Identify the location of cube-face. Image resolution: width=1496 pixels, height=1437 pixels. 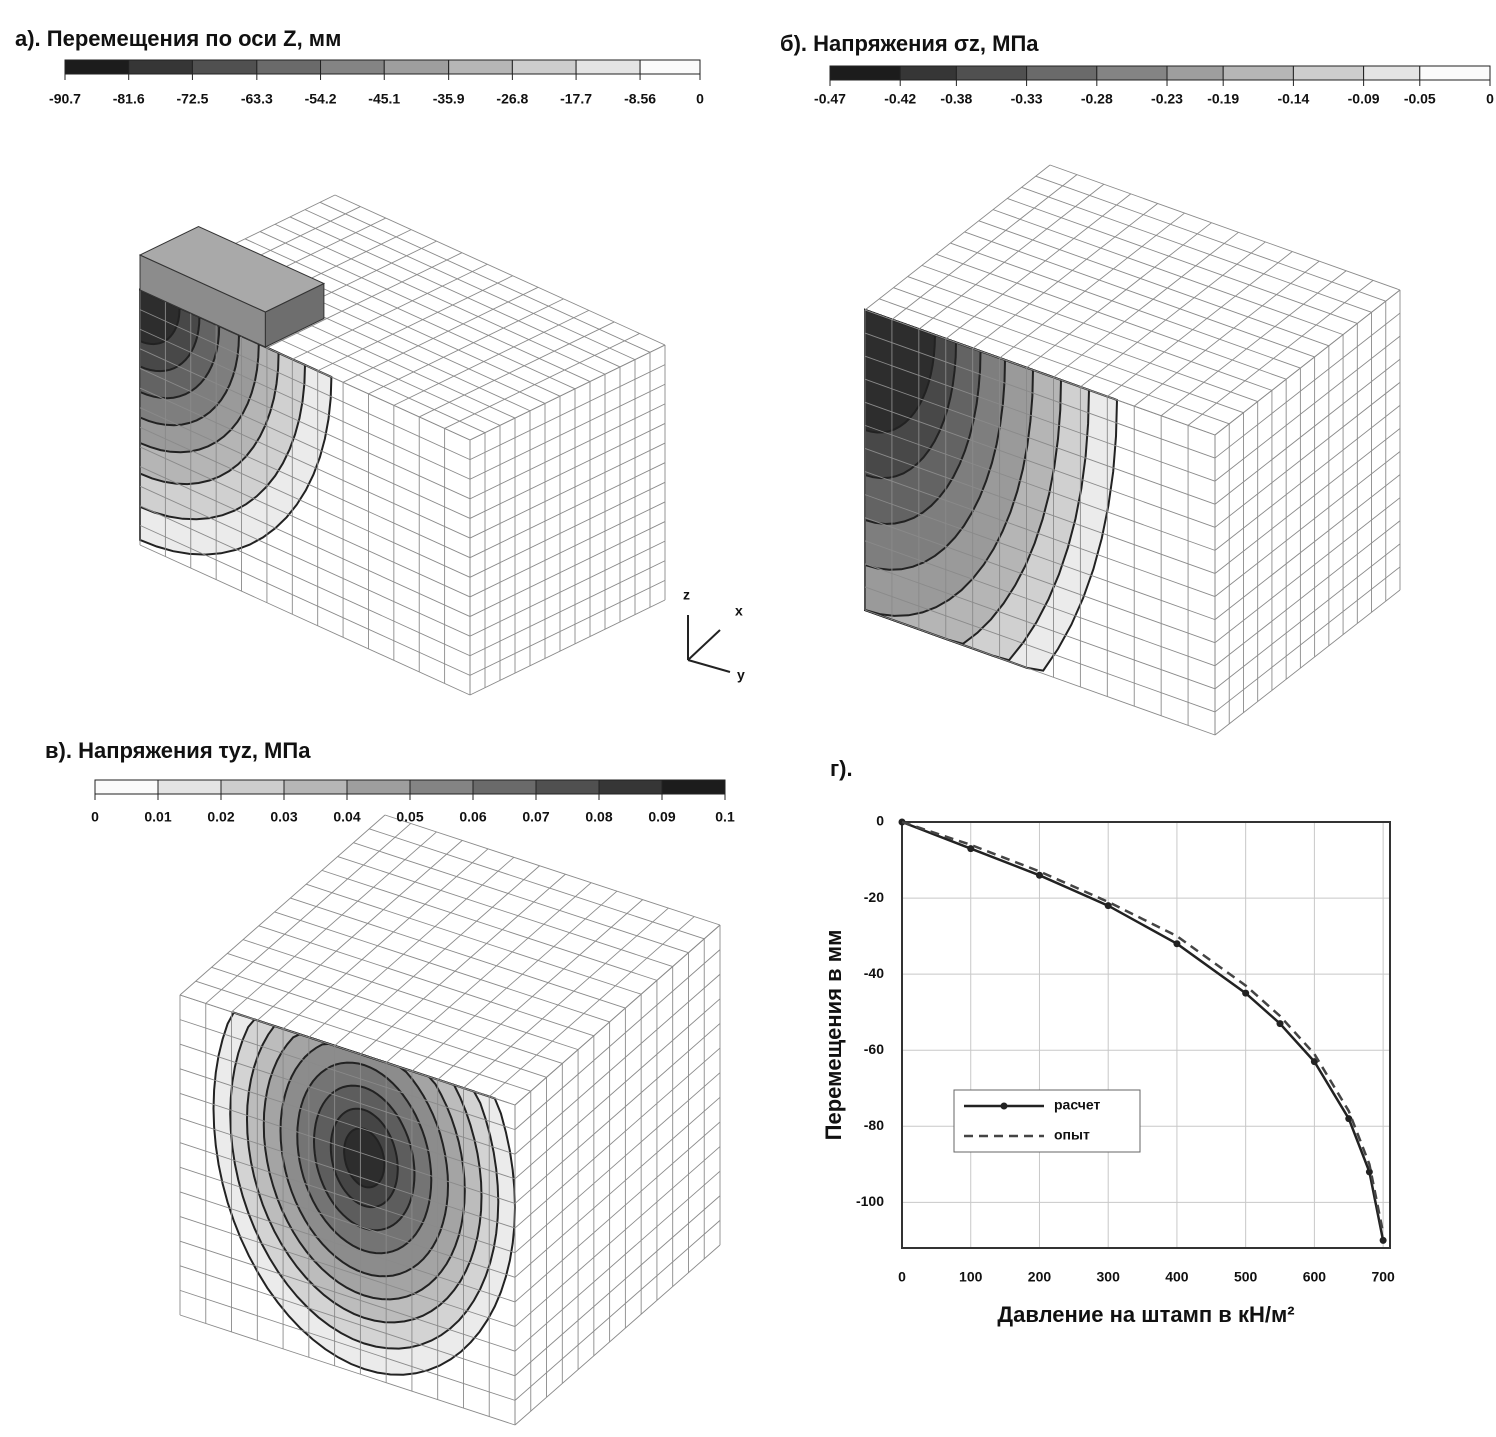
(402, 317).